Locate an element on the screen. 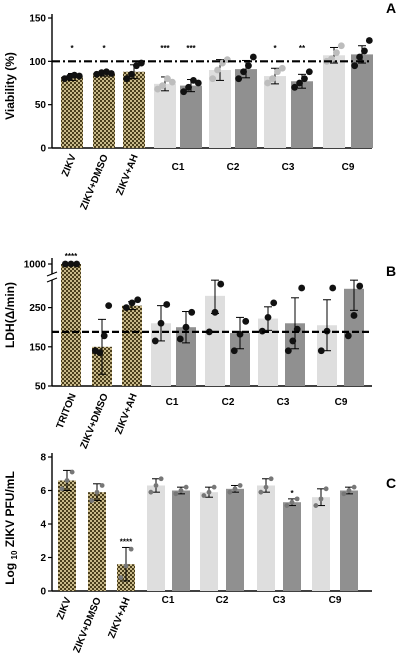  panel-a-bar-c1-dark is located at coordinates (191, 116).